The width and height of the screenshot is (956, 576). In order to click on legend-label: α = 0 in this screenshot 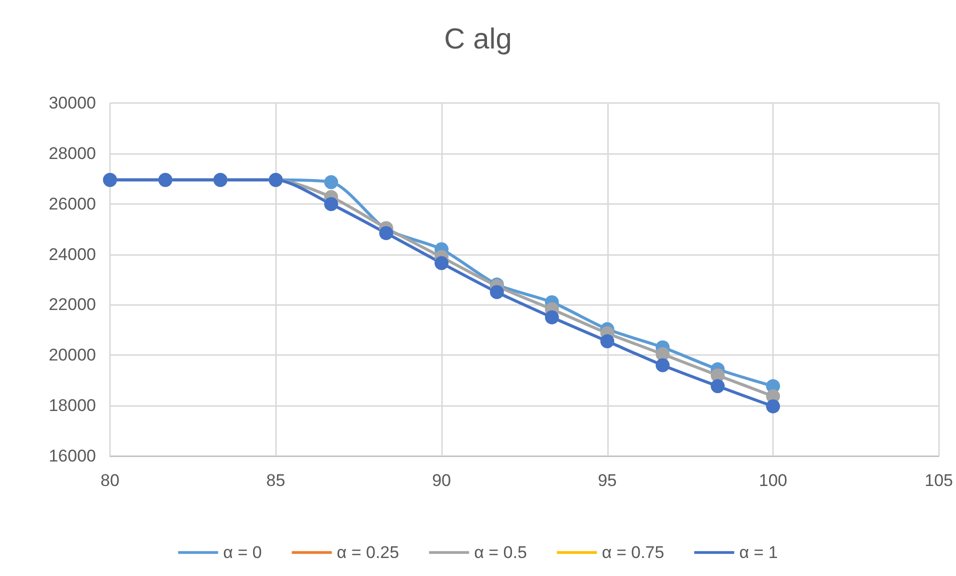, I will do `click(242, 552)`.